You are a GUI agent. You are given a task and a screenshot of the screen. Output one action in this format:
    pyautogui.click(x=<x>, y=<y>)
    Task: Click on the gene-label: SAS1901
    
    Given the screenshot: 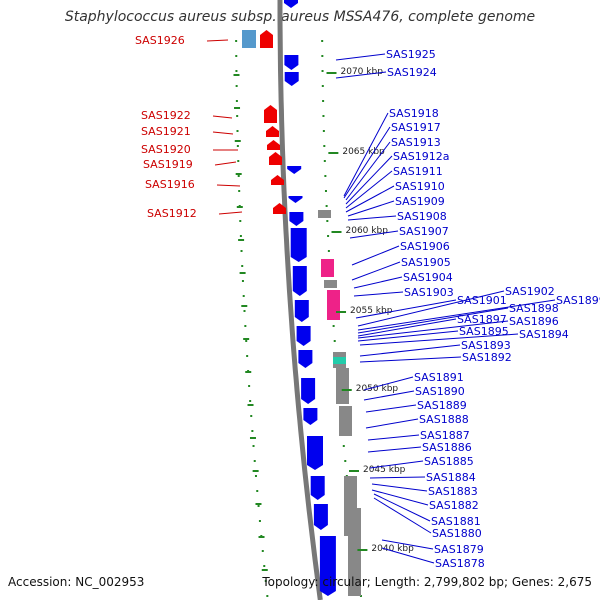 What is the action you would take?
    pyautogui.click(x=482, y=300)
    